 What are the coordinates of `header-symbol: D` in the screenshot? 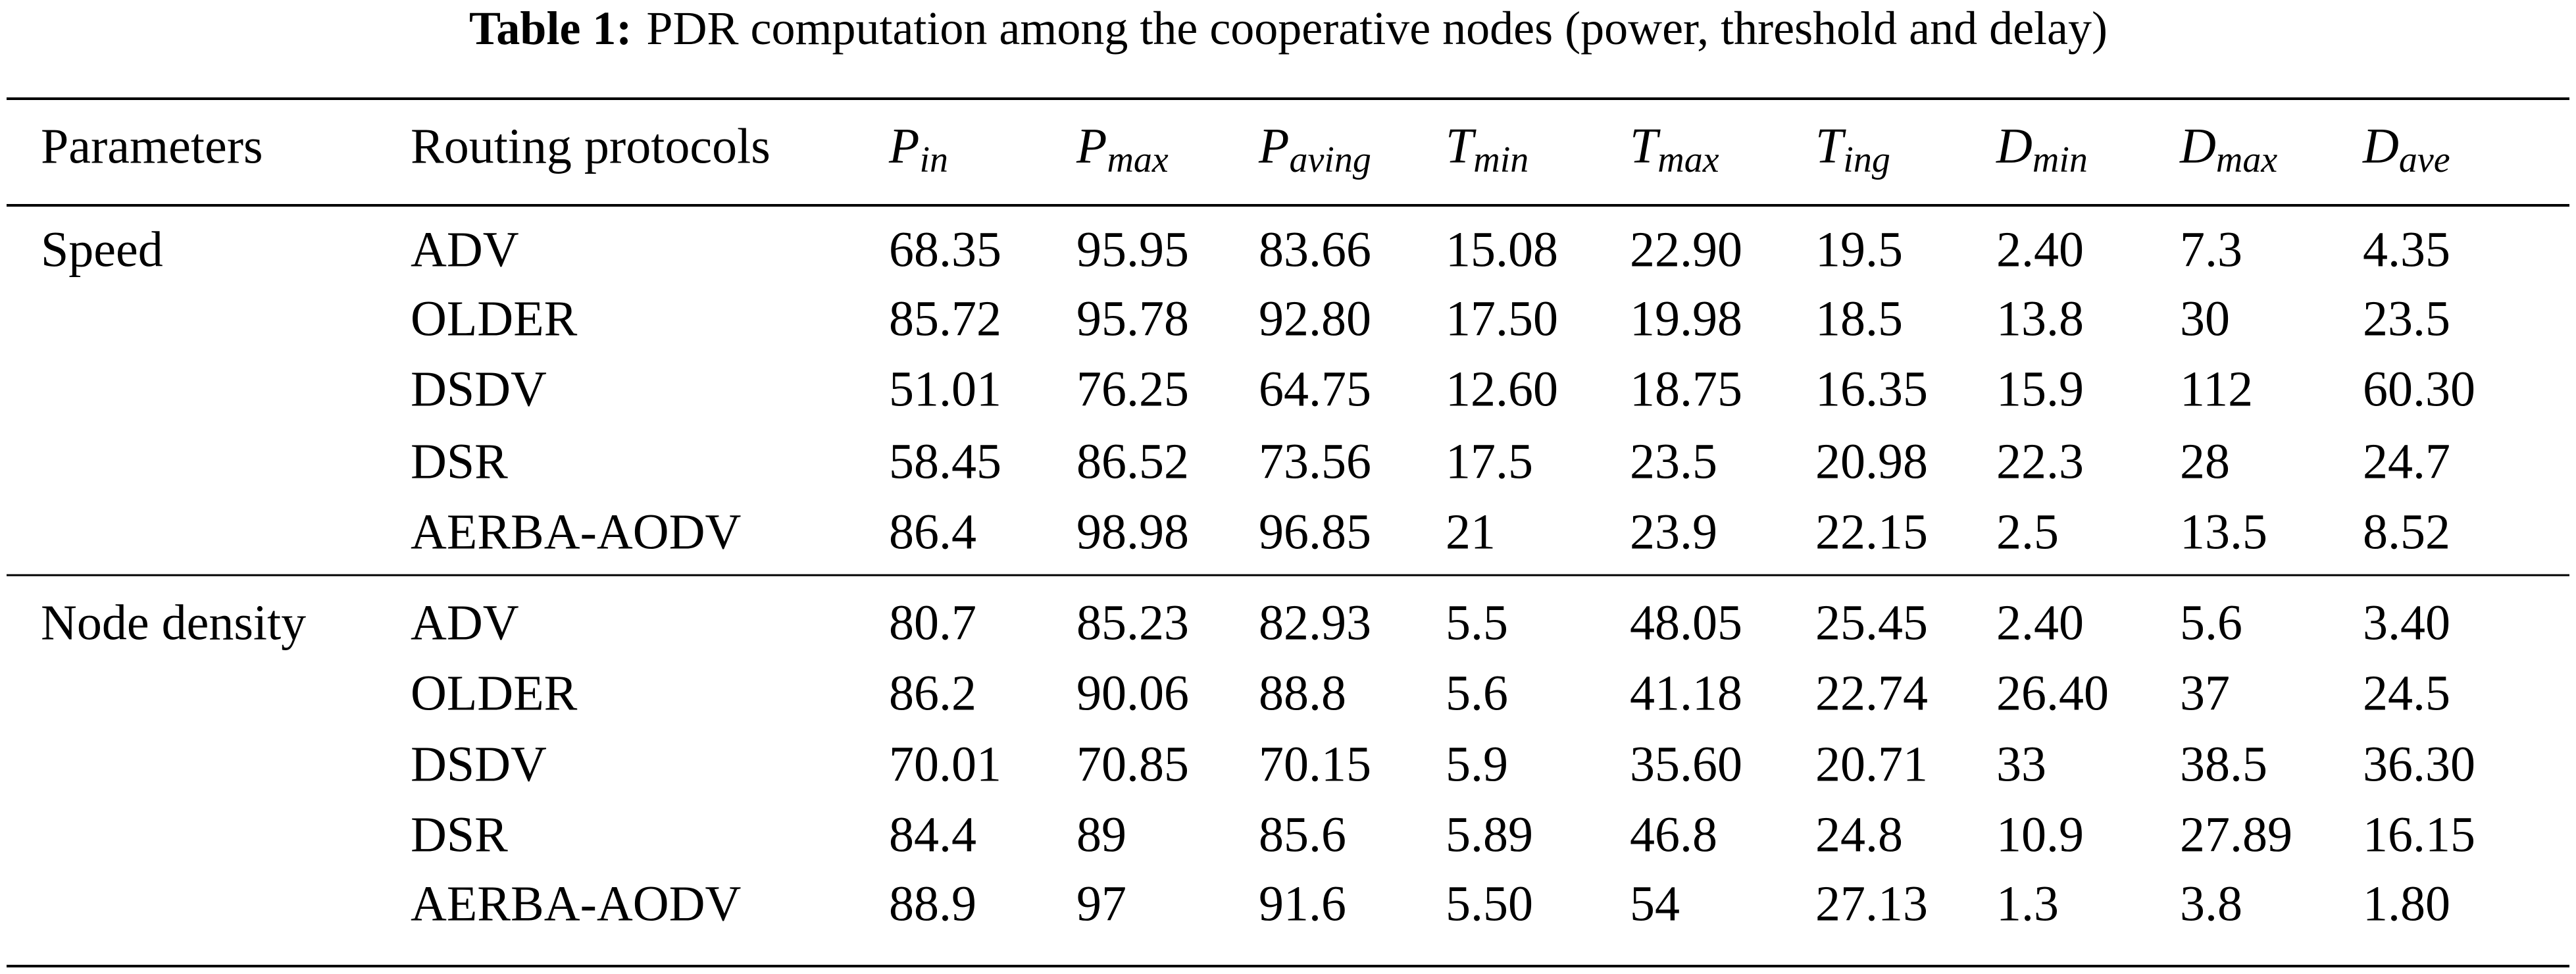 It's located at (2014, 146).